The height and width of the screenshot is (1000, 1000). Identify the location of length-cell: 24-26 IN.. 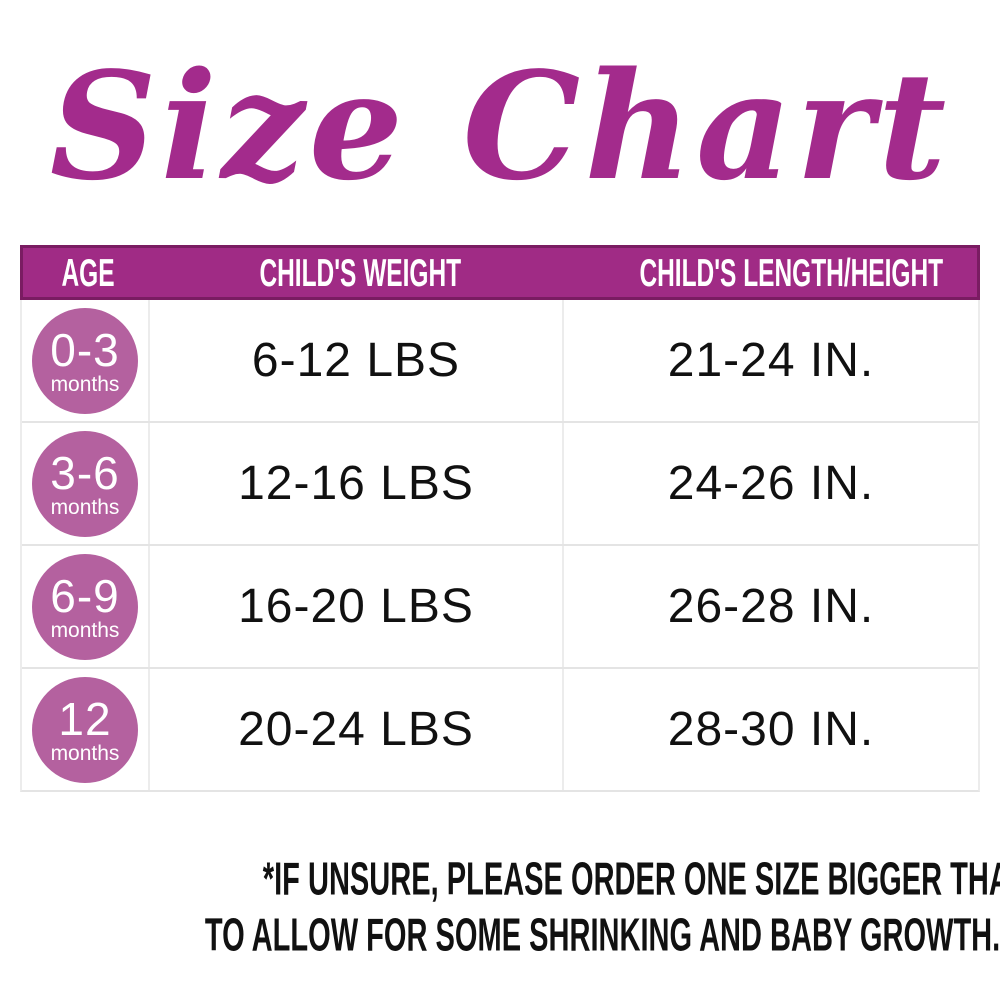
(771, 483).